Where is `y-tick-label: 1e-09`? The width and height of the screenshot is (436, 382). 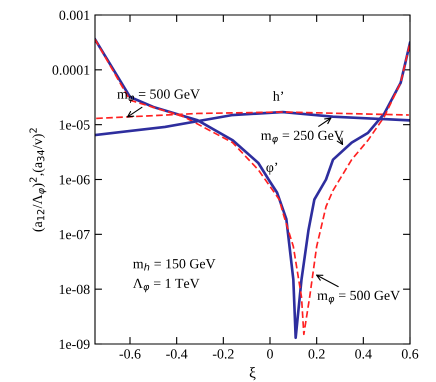
y-tick-label: 1e-09 is located at coordinates (75, 344).